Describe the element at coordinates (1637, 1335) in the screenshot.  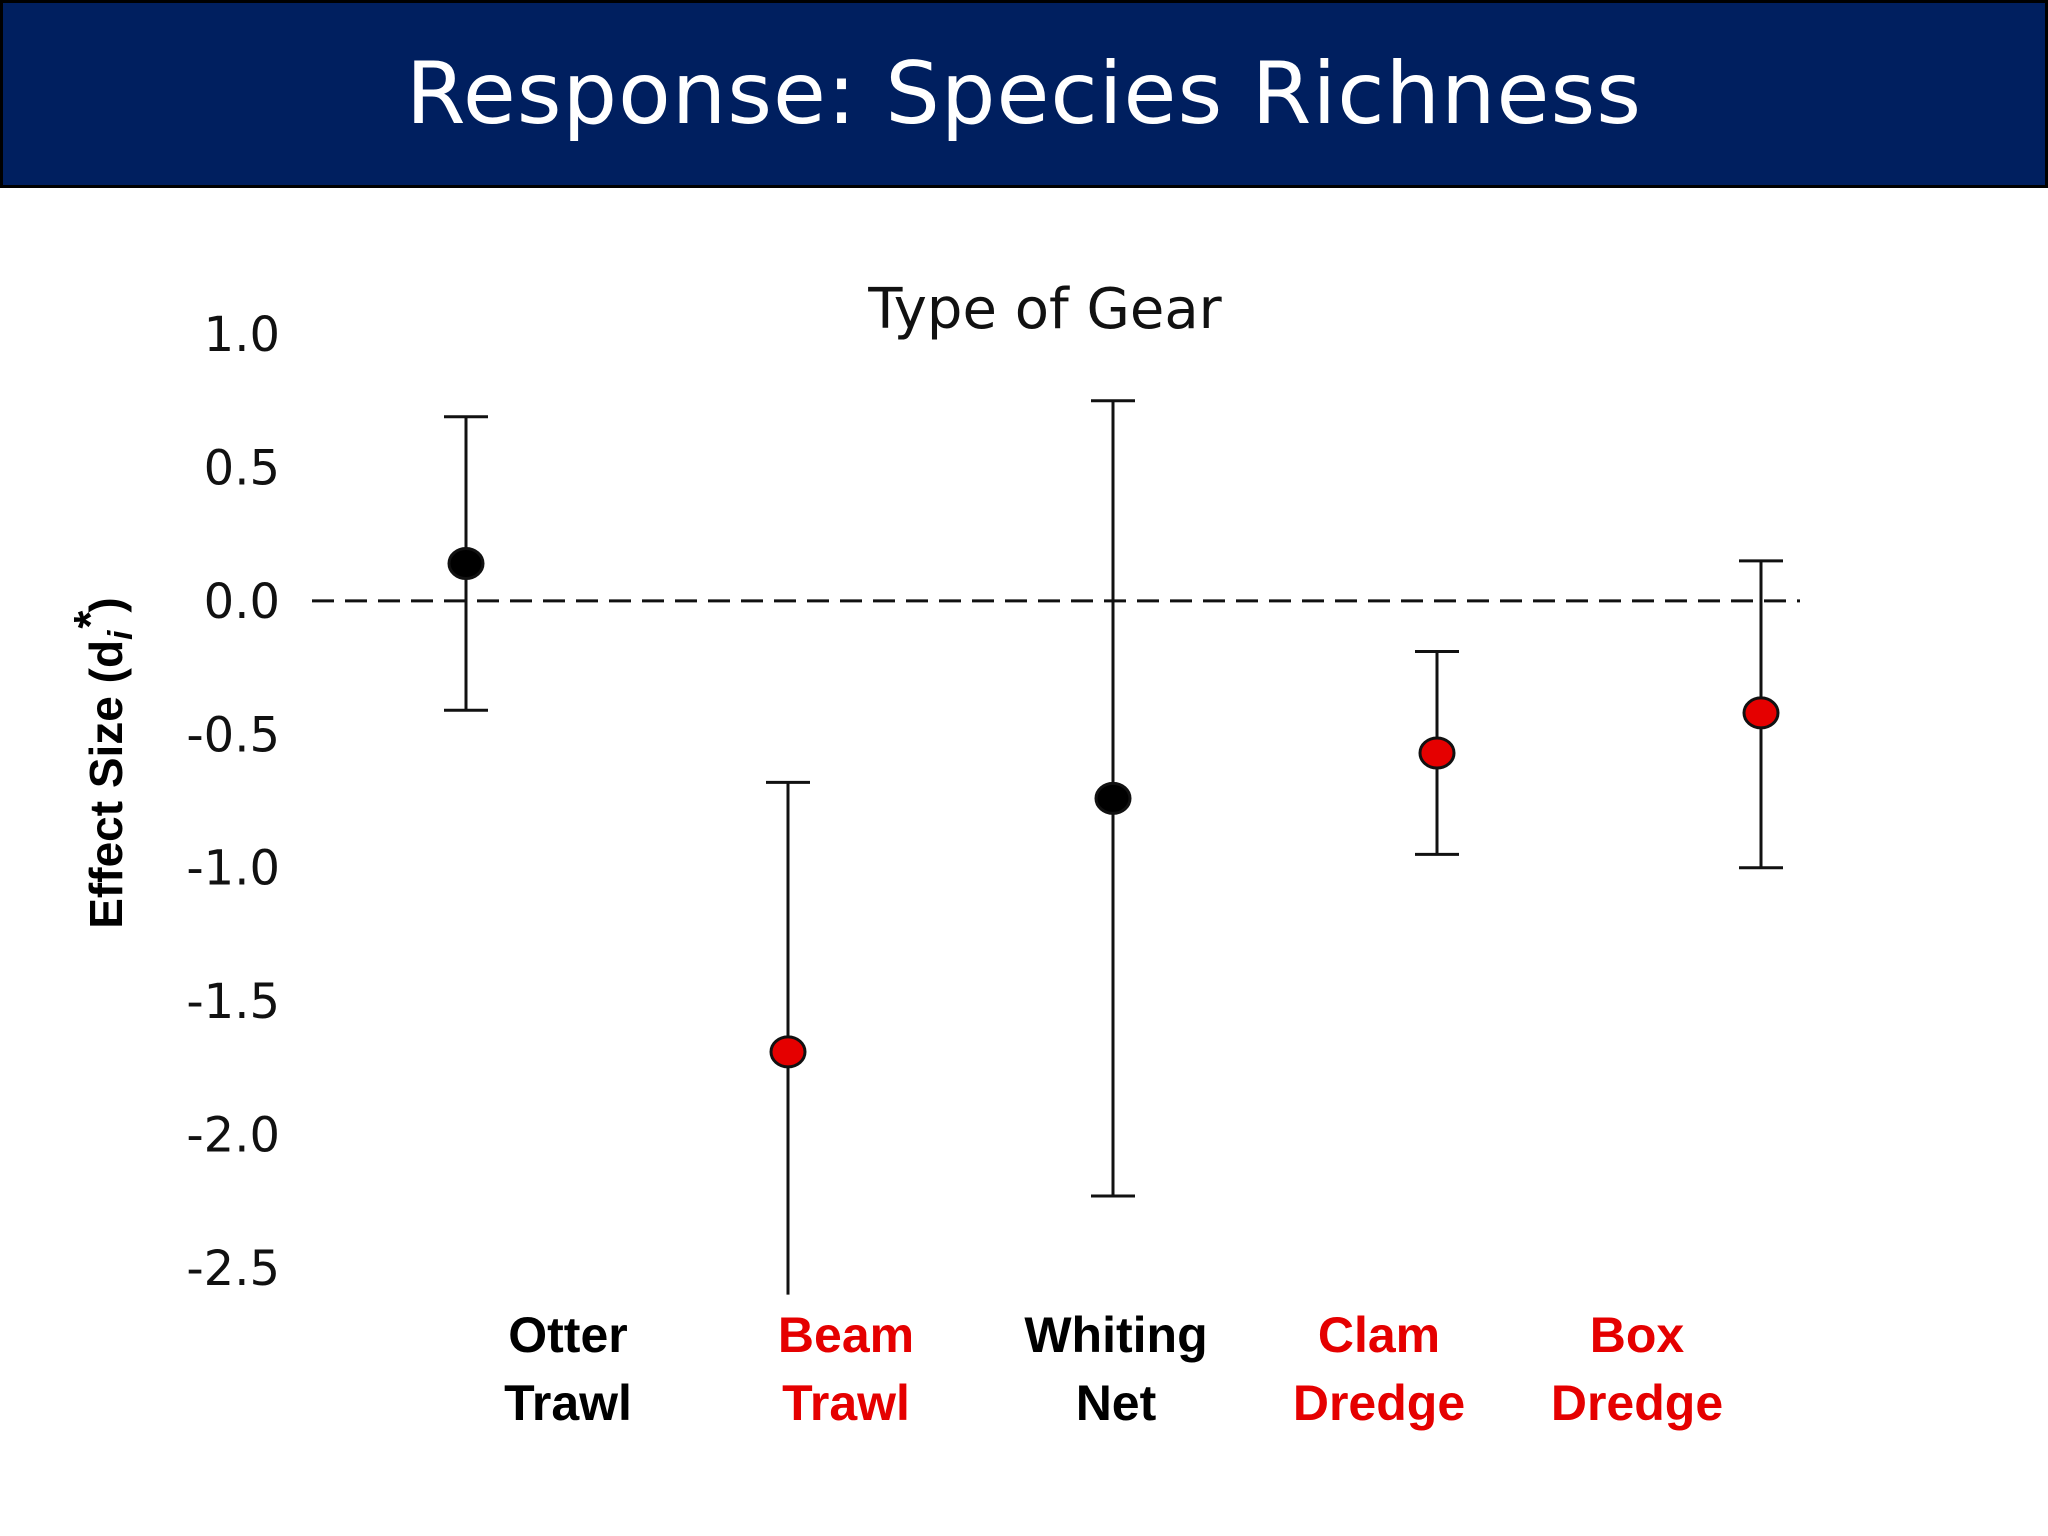
I see `category-label-line1: Box` at that location.